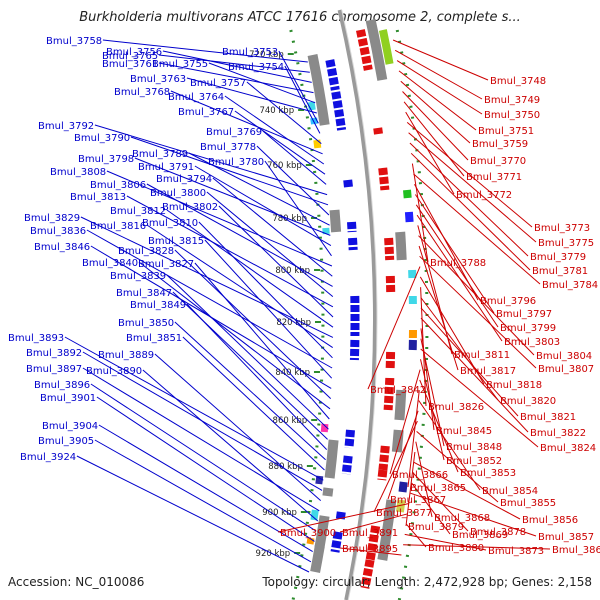 The image size is (600, 600). What do you see at coordinates (488, 371) in the screenshot?
I see `right-gene-label: Bmul_3817` at bounding box center [488, 371].